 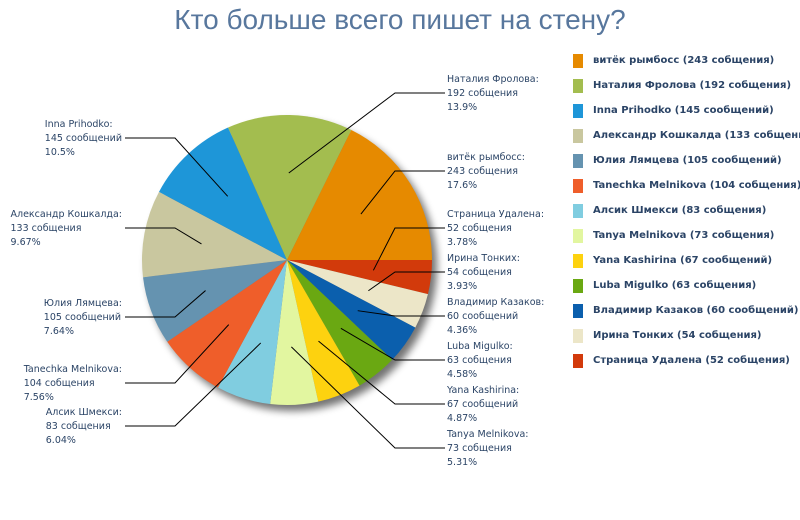 What do you see at coordinates (696, 185) in the screenshot?
I see `legend-label: Tanechka Melnikova (104 собщения)` at bounding box center [696, 185].